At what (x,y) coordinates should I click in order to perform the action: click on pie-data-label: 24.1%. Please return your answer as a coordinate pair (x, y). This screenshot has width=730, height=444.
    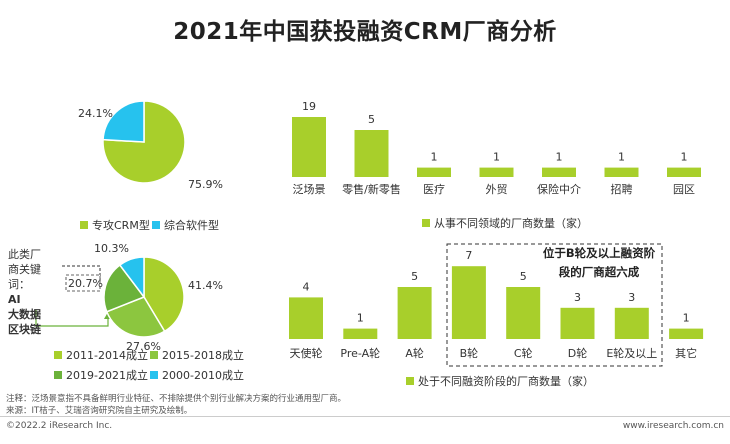
    Looking at the image, I should click on (95, 113).